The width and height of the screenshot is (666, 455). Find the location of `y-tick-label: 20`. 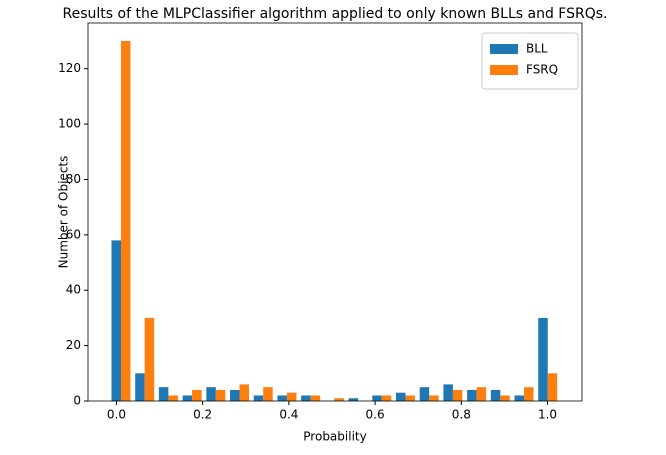

y-tick-label: 20 is located at coordinates (73, 345).